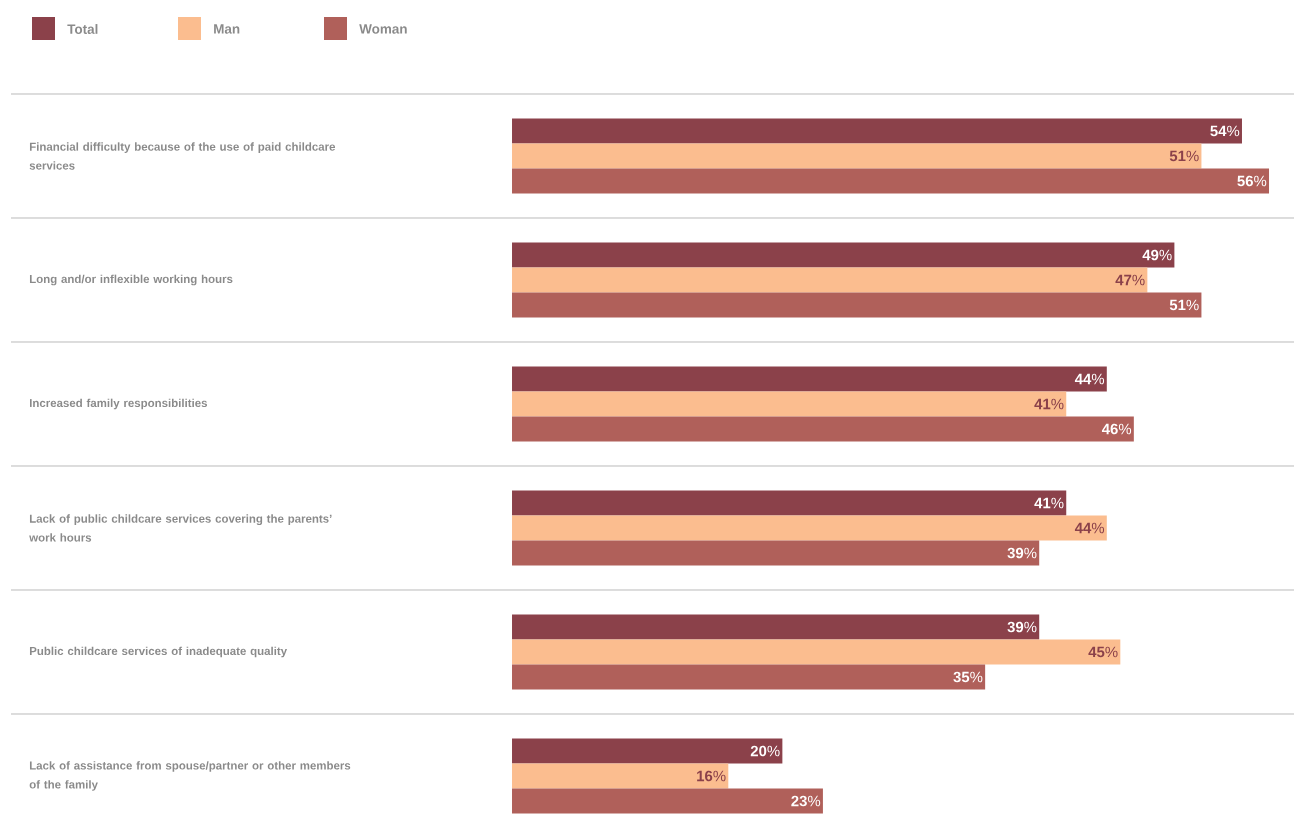  Describe the element at coordinates (968, 677) in the screenshot. I see `data-label: 35%` at that location.